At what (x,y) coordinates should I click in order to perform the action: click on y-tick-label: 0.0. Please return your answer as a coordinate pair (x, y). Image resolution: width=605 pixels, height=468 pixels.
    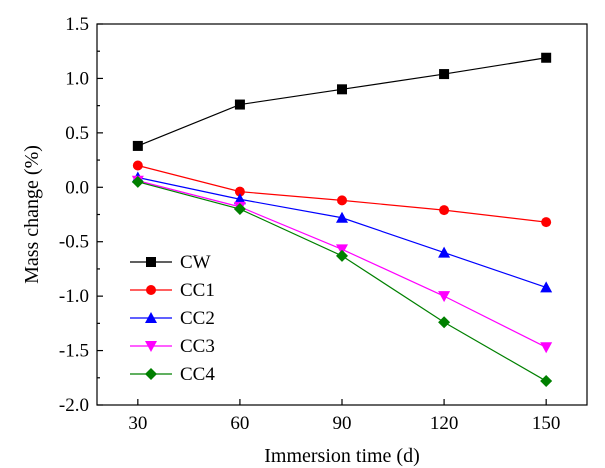
    Looking at the image, I should click on (77, 187).